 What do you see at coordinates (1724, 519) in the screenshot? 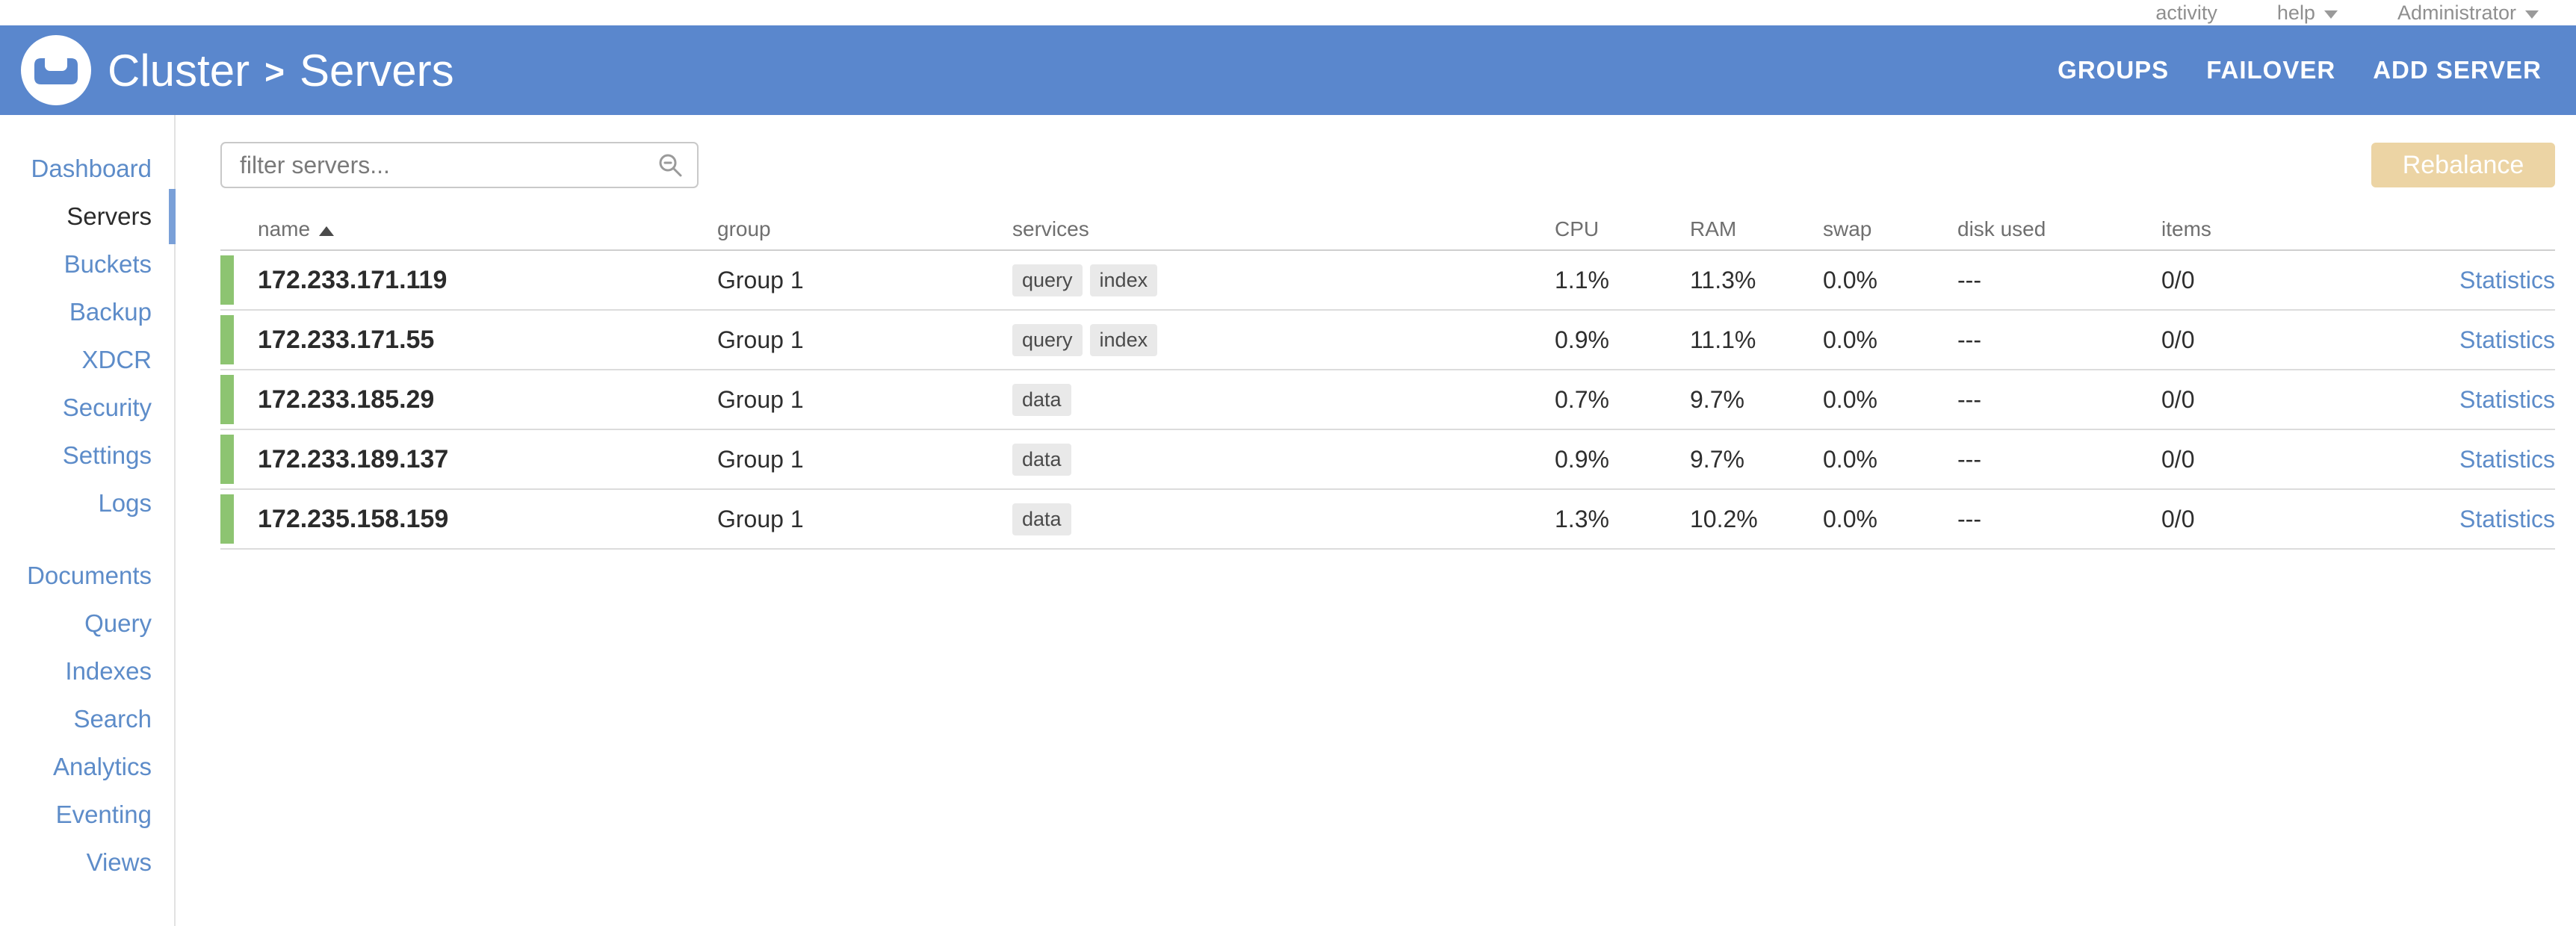
I see `server-ram: 10.2%` at bounding box center [1724, 519].